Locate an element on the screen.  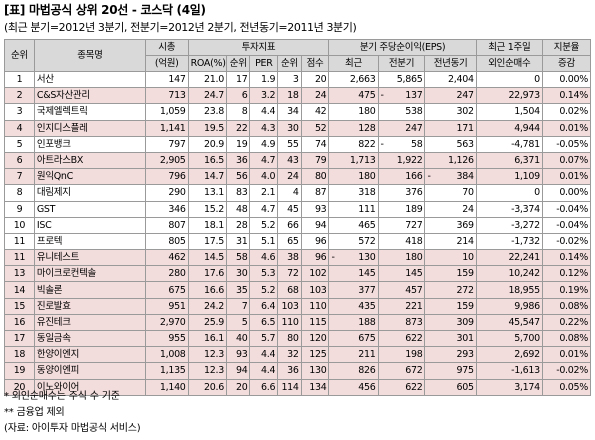
cell-value: 35 is located at coordinates (241, 290).